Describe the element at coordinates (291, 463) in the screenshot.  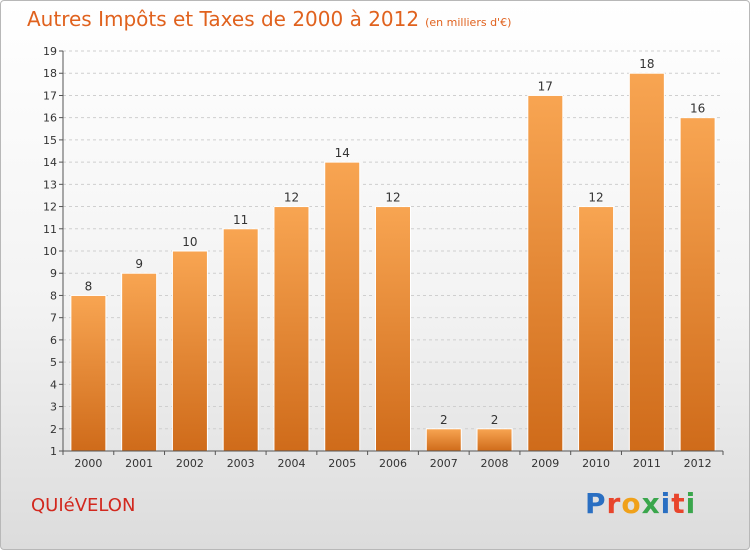
I see `x-tick-label: 2004` at that location.